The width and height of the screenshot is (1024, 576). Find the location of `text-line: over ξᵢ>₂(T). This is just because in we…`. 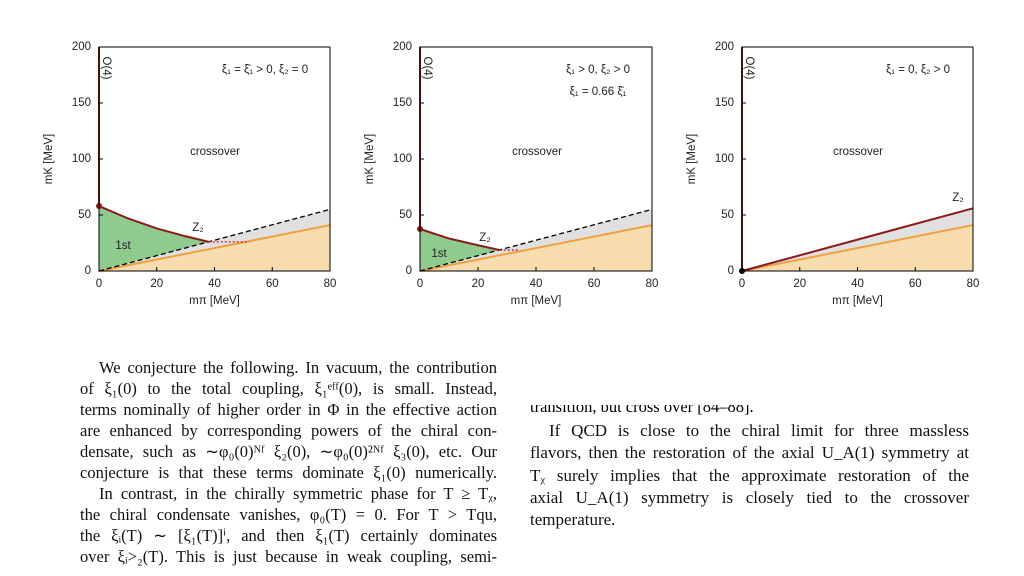

text-line: over ξᵢ>₂(T). This is just because in we… is located at coordinates (288, 556).